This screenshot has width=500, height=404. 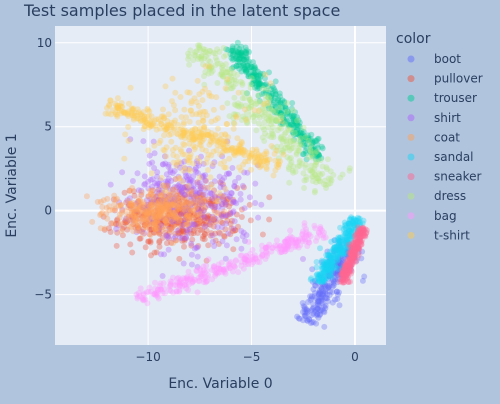 What do you see at coordinates (444, 177) in the screenshot?
I see `legend-item-sneaker: sneaker` at bounding box center [444, 177].